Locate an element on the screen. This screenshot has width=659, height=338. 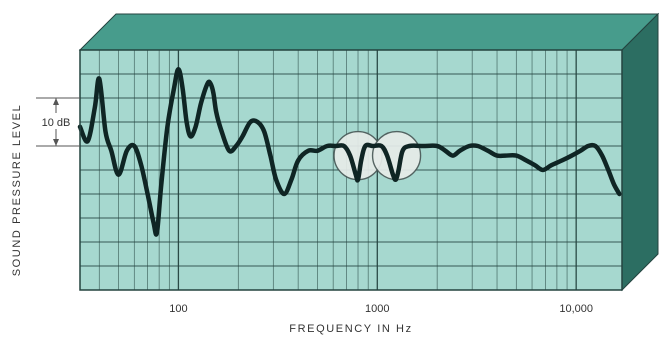
scale-bar-arrow-down is located at coordinates (56, 142).